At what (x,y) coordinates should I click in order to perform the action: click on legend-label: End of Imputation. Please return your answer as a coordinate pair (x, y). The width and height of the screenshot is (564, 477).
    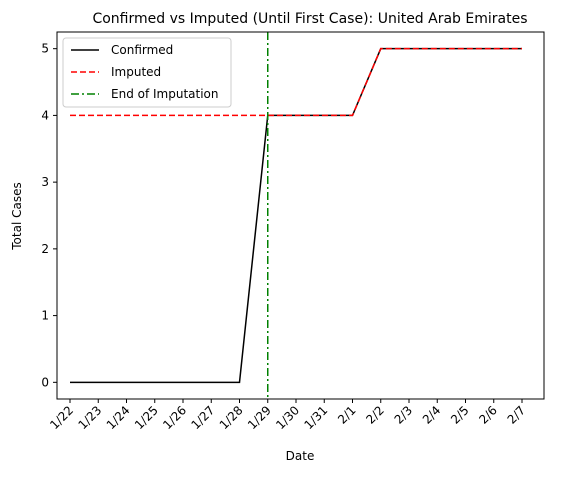
    Looking at the image, I should click on (165, 94).